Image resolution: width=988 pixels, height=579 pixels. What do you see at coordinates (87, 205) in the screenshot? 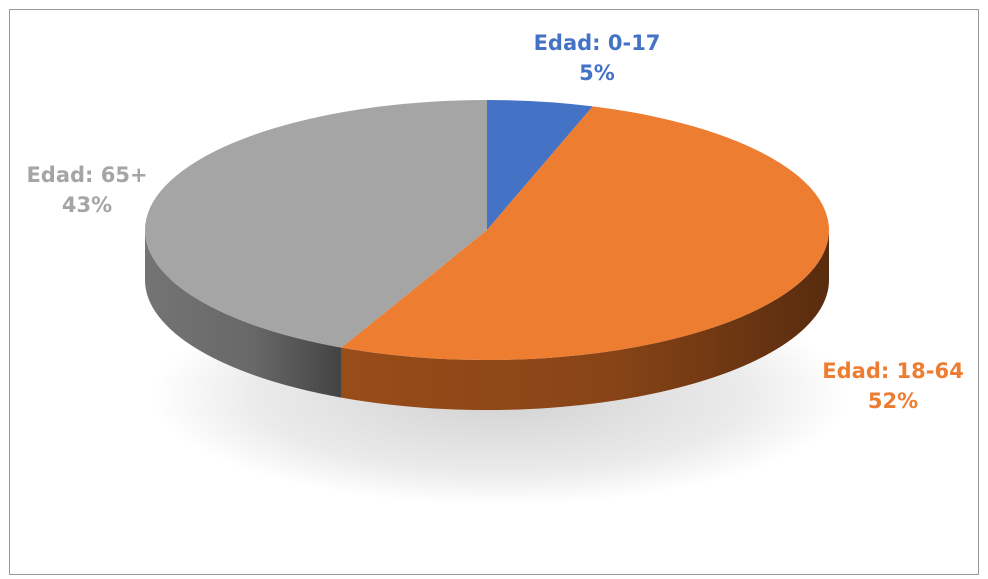
I see `data-value-edad-65-: 43%` at bounding box center [87, 205].